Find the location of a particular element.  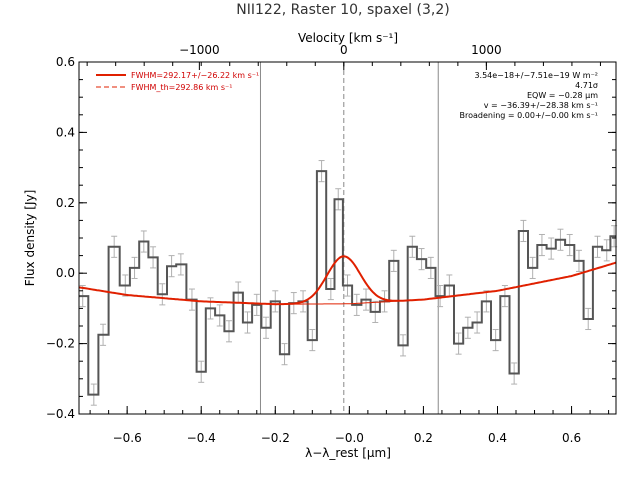

y-axis-label: Flux density [Jy] is located at coordinates (30, 238).